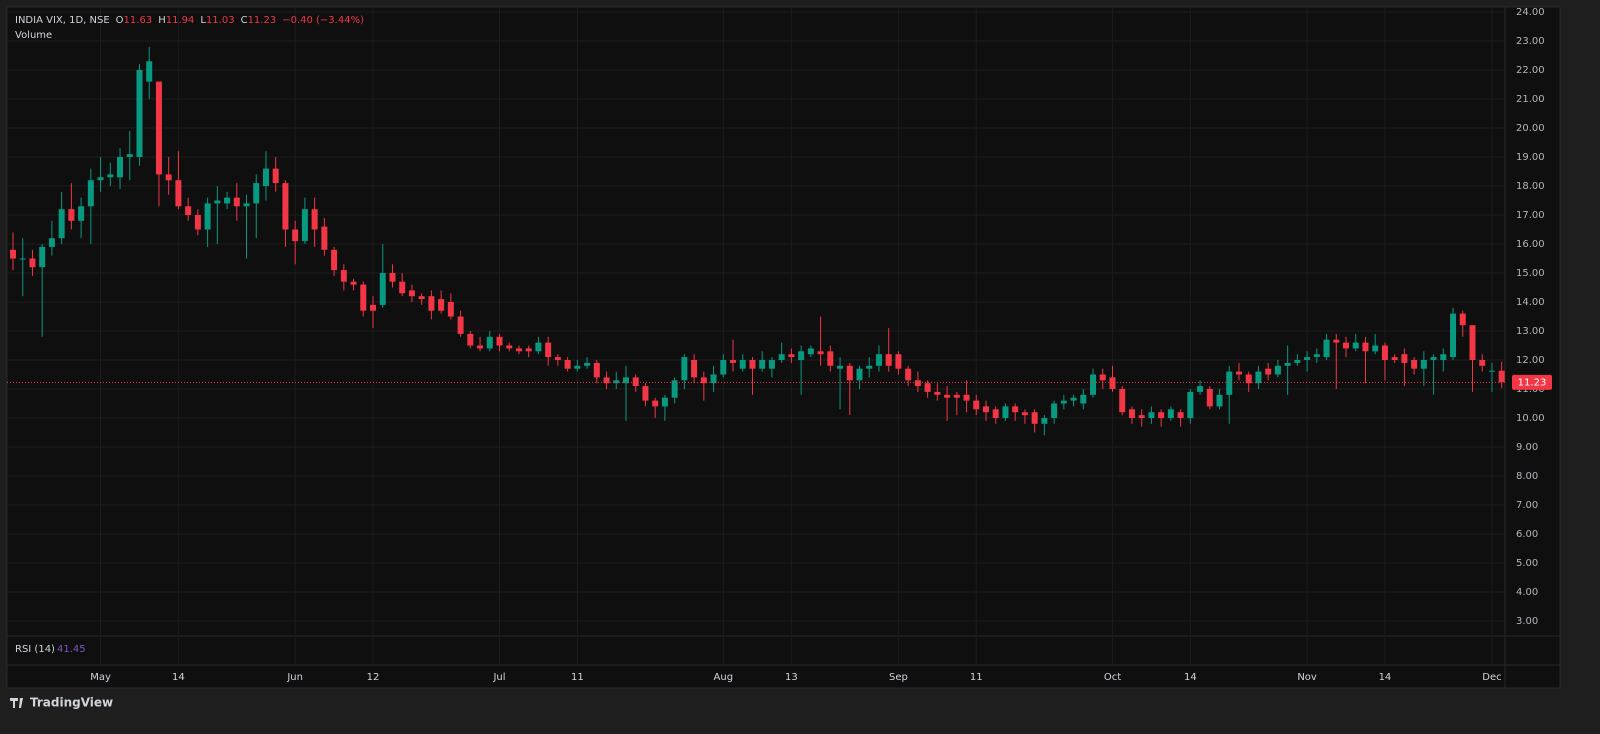 The width and height of the screenshot is (1600, 734). Describe the element at coordinates (791, 677) in the screenshot. I see `x-tick-label: 13` at that location.